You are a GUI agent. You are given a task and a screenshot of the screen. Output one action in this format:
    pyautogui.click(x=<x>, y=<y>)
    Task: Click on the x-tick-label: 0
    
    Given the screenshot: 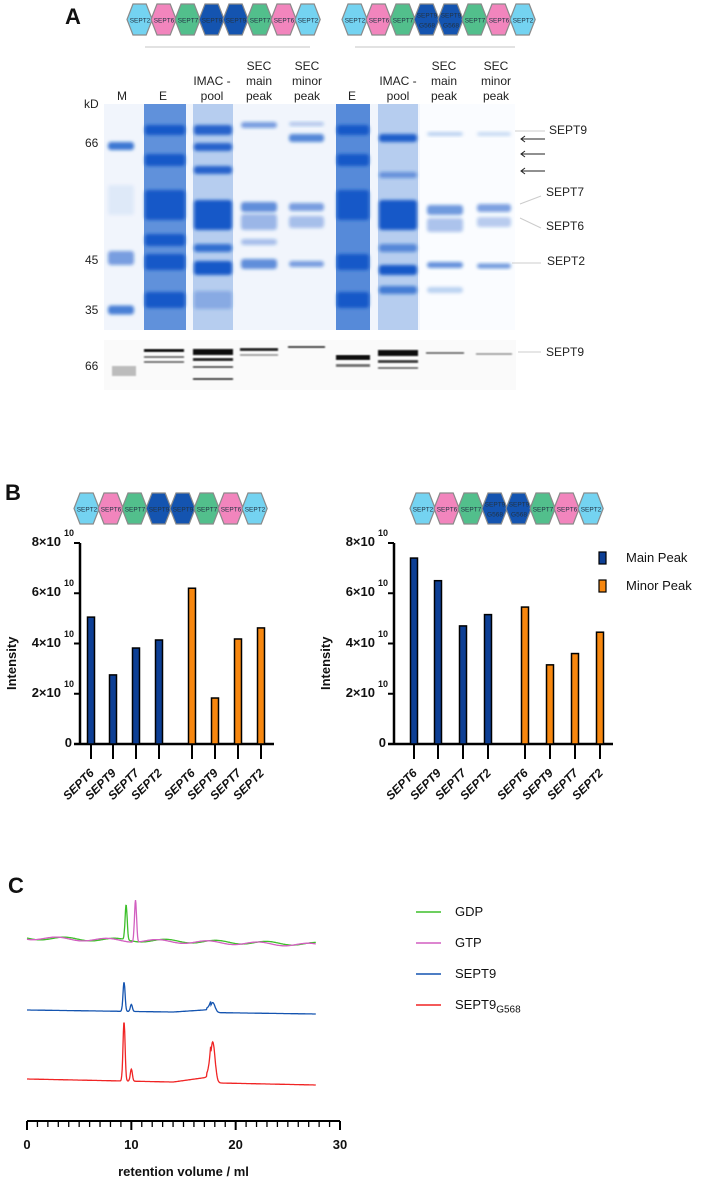 What is the action you would take?
    pyautogui.click(x=27, y=1144)
    